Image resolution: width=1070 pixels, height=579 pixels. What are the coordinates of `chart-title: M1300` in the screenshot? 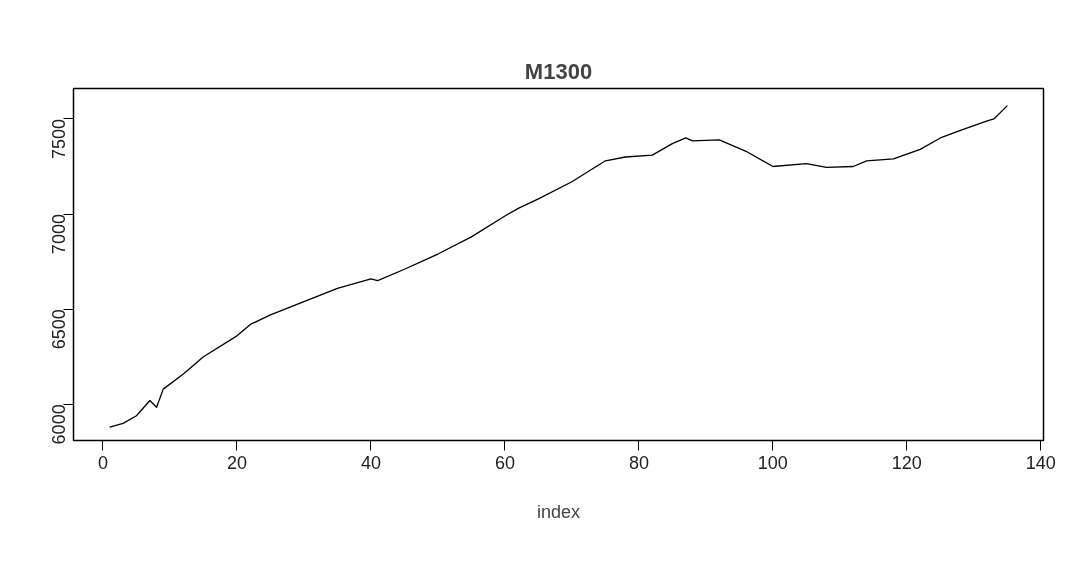 It's located at (558, 71).